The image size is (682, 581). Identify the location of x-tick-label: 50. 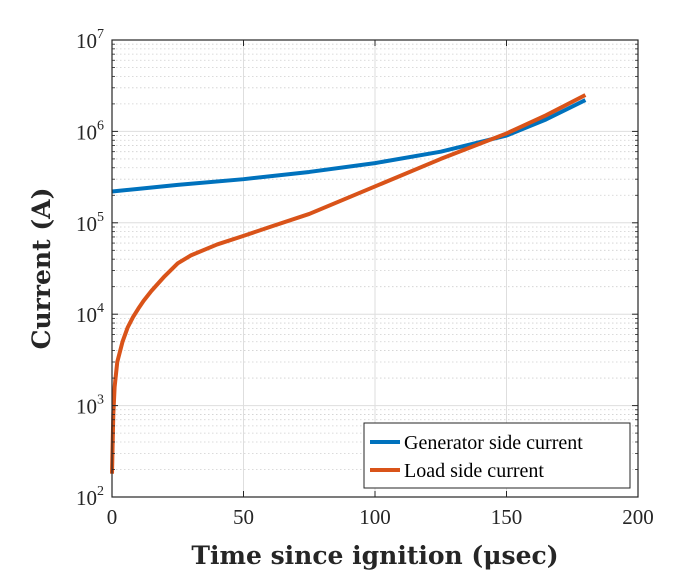
(243, 517).